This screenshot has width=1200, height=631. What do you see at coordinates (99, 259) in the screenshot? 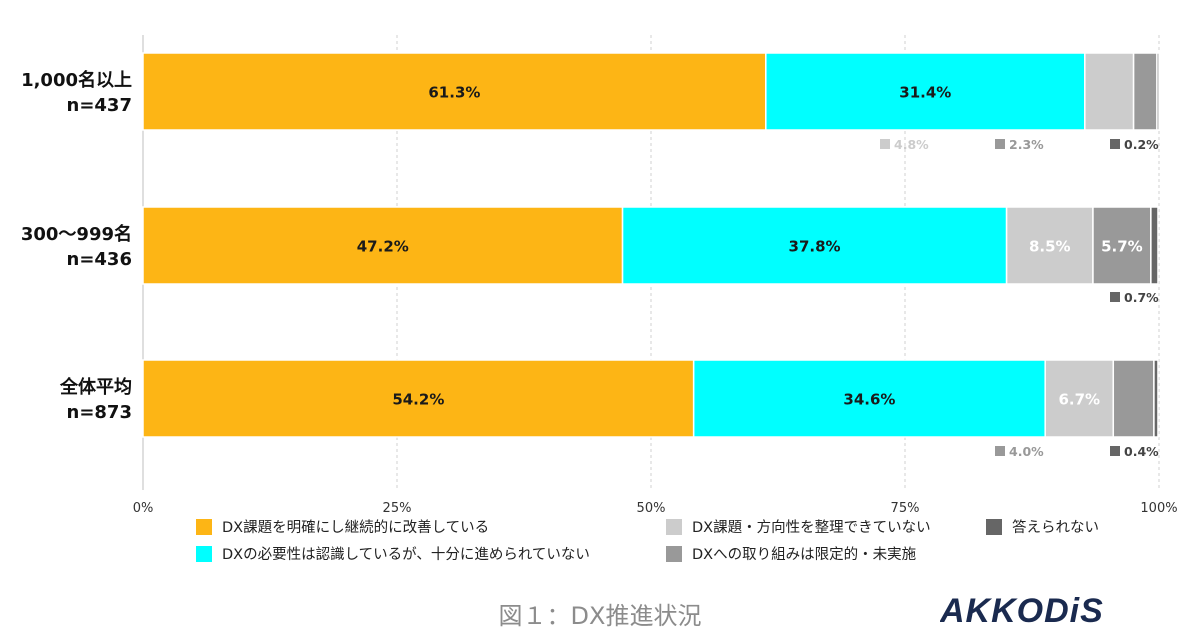
I see `category-n-label: n=436` at bounding box center [99, 259].